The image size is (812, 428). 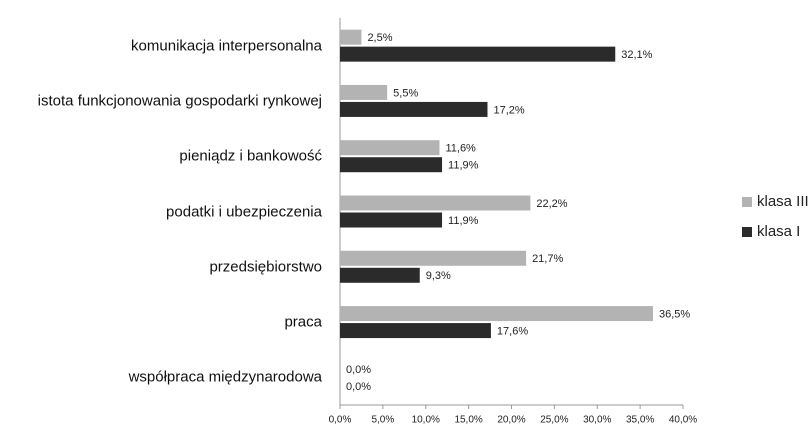 I want to click on y-tick-label: podatki i ubezpieczenia, so click(x=244, y=211).